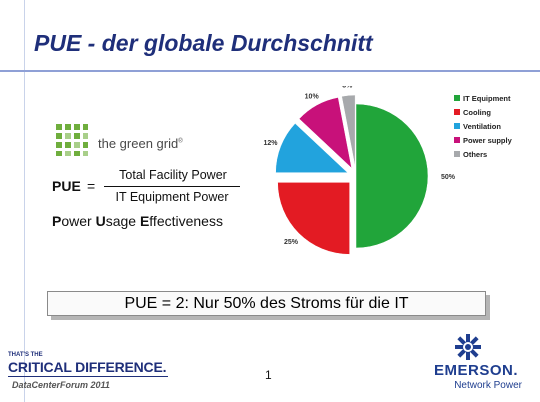 This screenshot has height=402, width=540. Describe the element at coordinates (180, 141) in the screenshot. I see `registered-mark: ®` at that location.